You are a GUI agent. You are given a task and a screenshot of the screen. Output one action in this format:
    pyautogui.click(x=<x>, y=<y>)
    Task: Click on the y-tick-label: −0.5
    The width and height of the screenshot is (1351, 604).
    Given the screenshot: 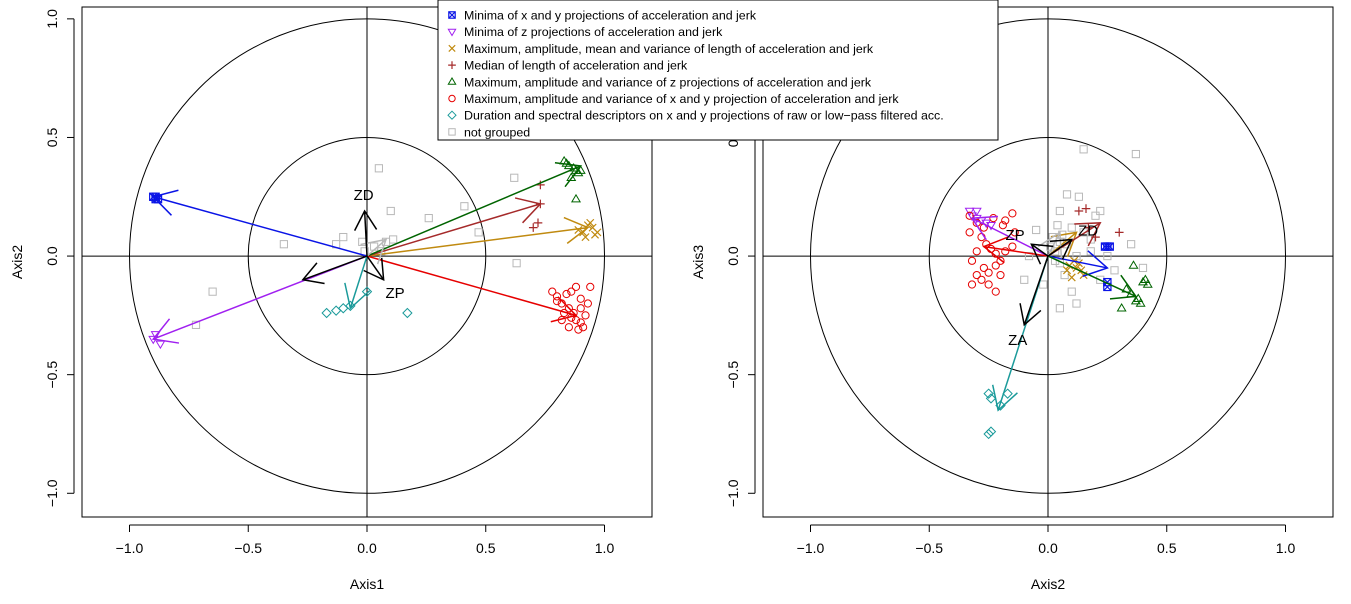 What is the action you would take?
    pyautogui.click(x=52, y=375)
    